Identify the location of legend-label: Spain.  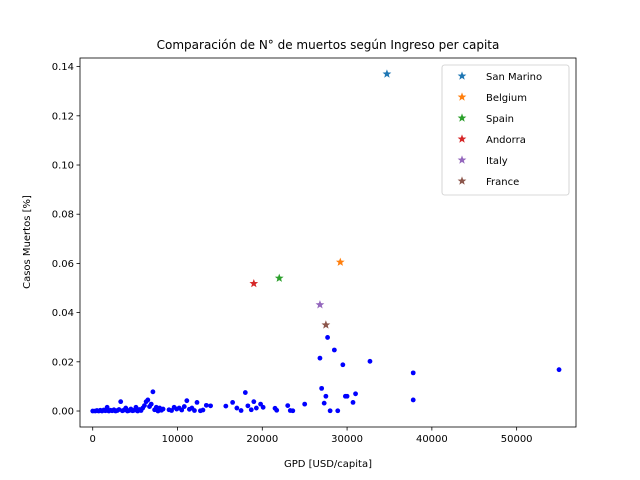
(500, 119).